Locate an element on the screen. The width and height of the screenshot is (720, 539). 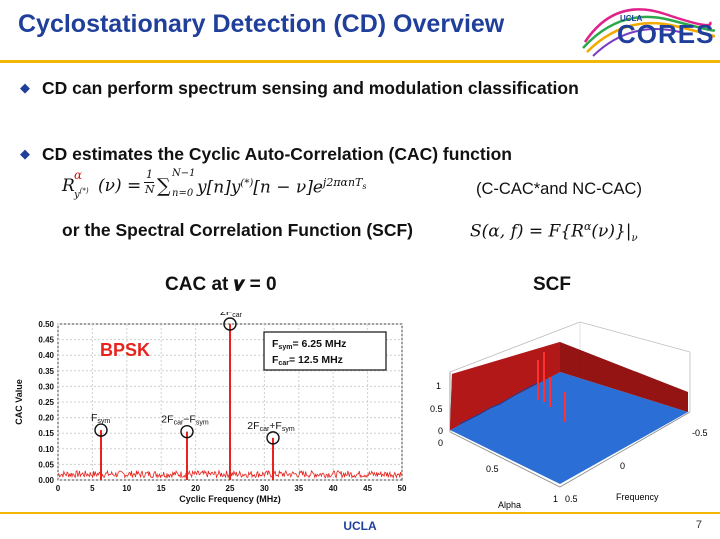
x-tick-label: 45 is located at coordinates (367, 488).